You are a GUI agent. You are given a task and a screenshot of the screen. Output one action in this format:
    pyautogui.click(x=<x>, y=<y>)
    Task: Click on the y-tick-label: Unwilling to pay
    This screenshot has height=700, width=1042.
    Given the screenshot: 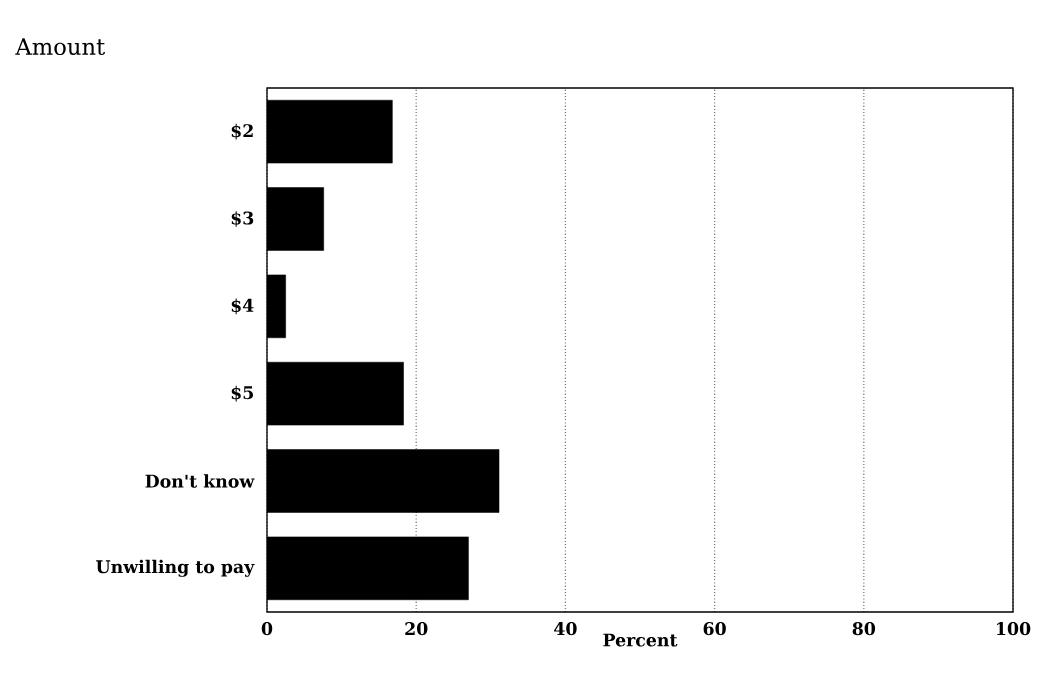 What is the action you would take?
    pyautogui.click(x=175, y=568)
    